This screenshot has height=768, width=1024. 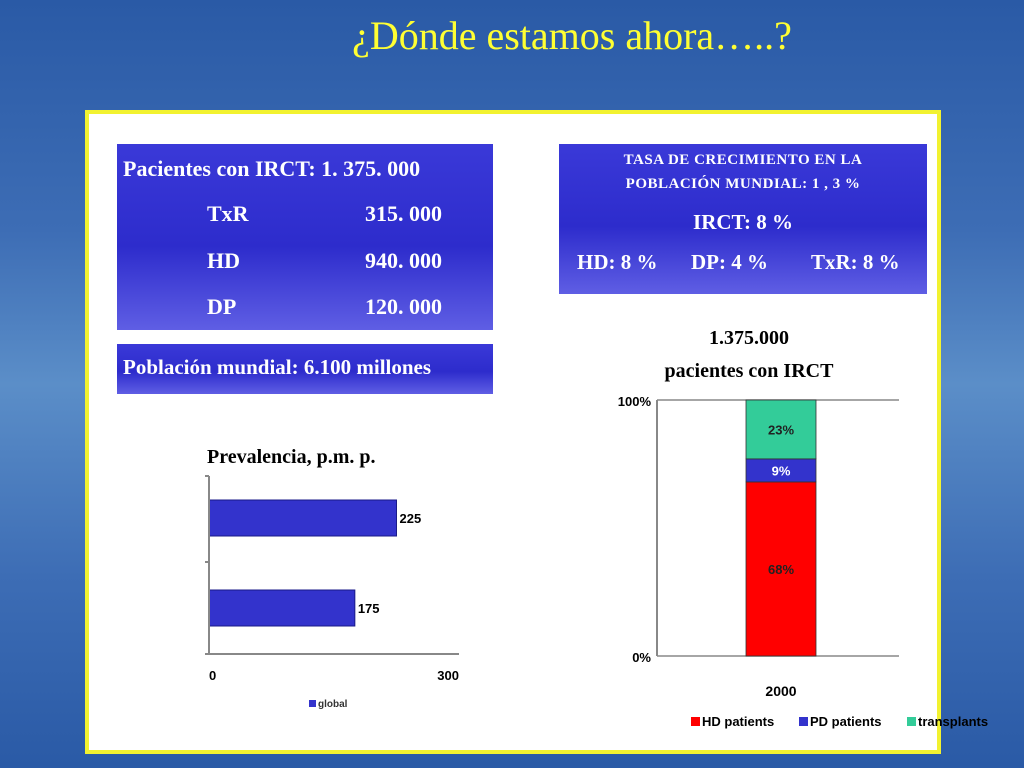 What do you see at coordinates (749, 338) in the screenshot?
I see `chart-title: 1.375.000` at bounding box center [749, 338].